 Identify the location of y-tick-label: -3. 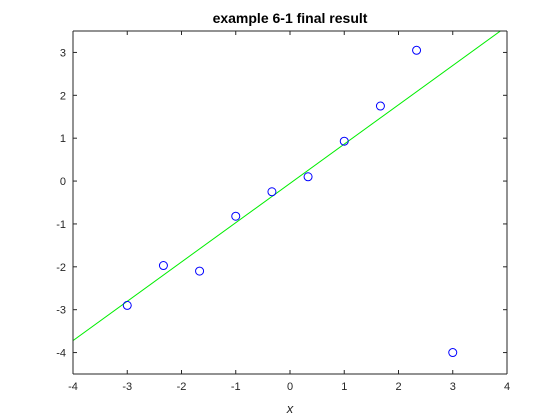
(61, 311).